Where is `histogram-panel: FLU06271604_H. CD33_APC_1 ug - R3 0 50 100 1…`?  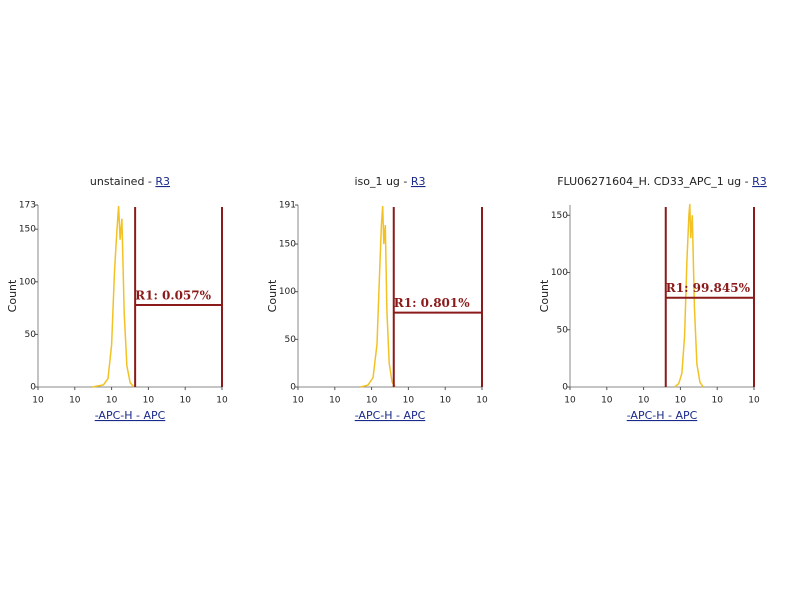
histogram-panel: FLU06271604_H. CD33_APC_1 ug - R3 0 50 100 1… is located at coordinates (652, 298).